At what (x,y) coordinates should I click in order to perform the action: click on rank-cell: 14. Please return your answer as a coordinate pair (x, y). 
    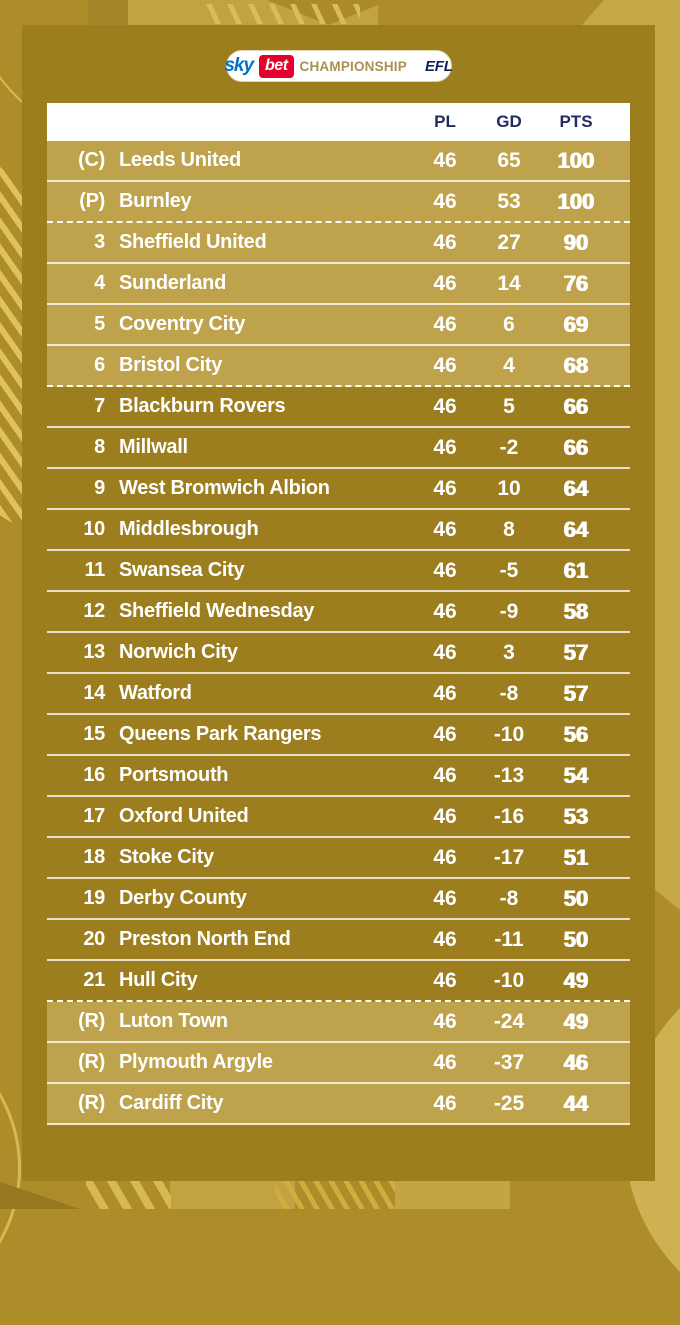
    Looking at the image, I should click on (94, 693).